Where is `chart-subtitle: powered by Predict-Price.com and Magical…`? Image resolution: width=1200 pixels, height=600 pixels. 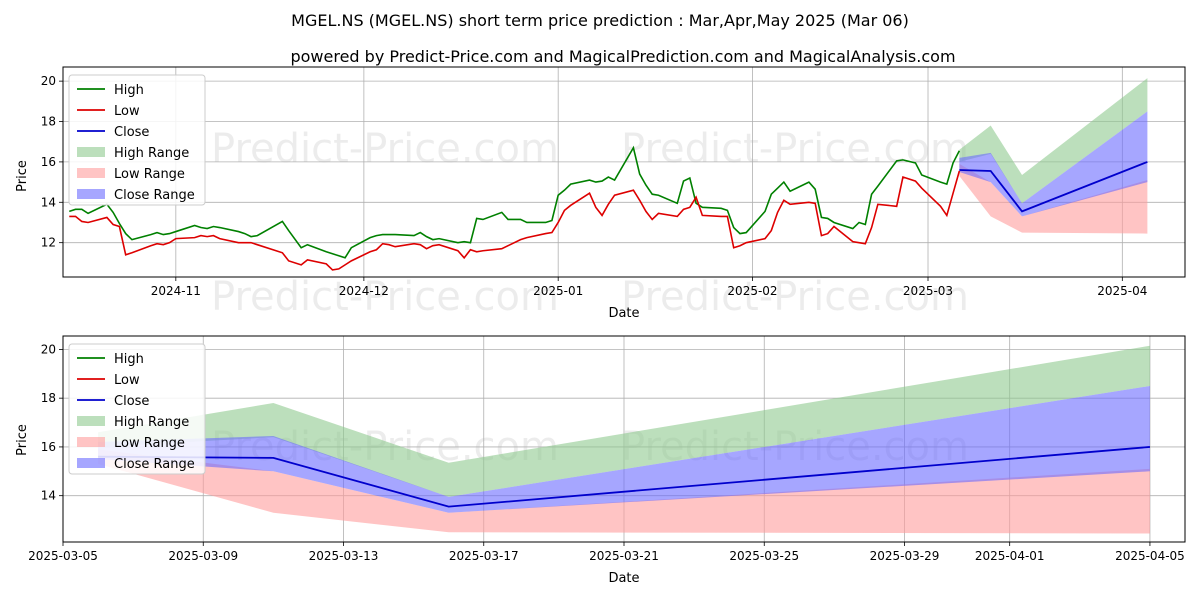 chart-subtitle: powered by Predict-Price.com and Magical… is located at coordinates (622, 56).